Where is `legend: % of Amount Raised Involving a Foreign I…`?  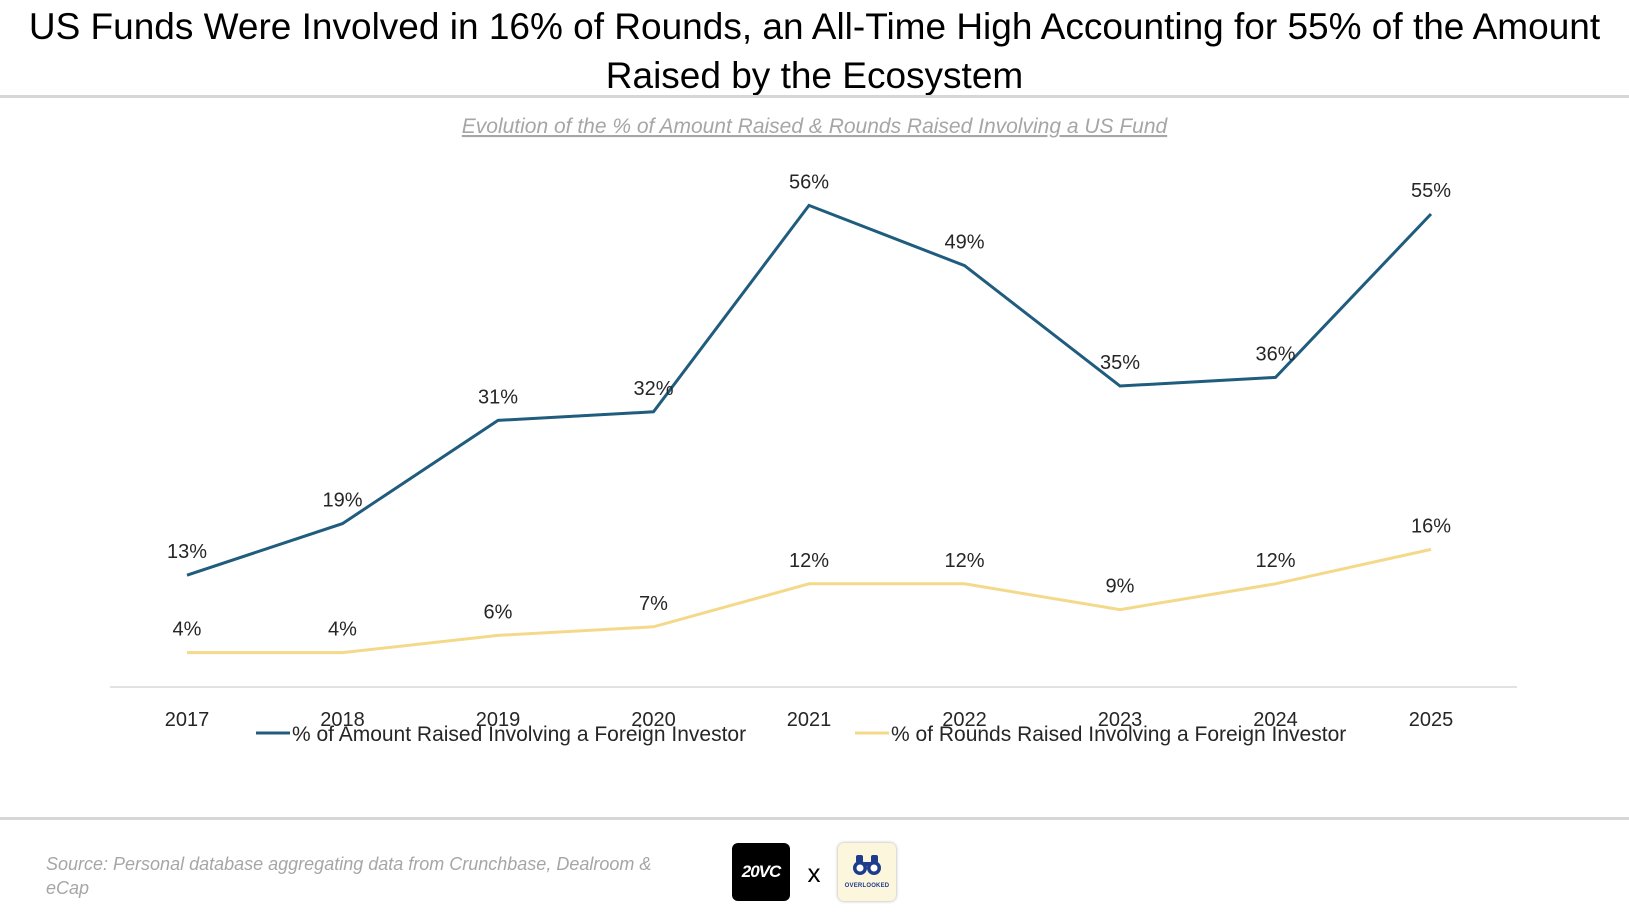 legend: % of Amount Raised Involving a Foreign I… is located at coordinates (801, 734).